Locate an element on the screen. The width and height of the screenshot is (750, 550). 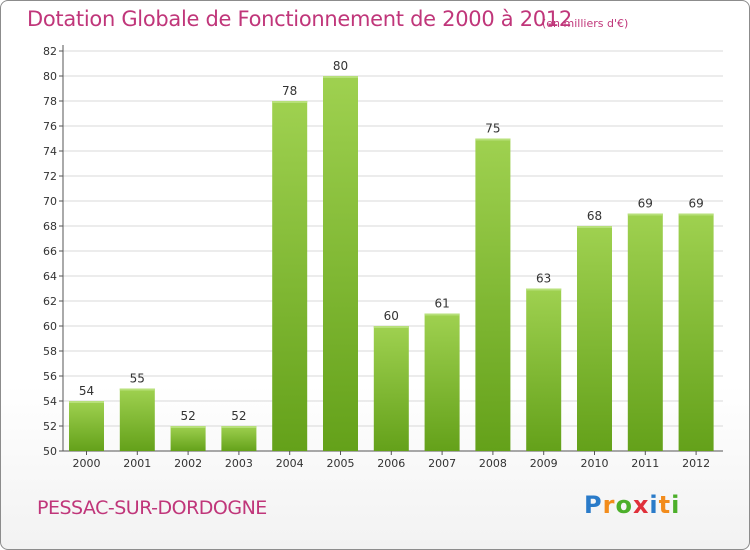
commune-name: PESSAC-SUR-DORDOGNE is located at coordinates (152, 508).